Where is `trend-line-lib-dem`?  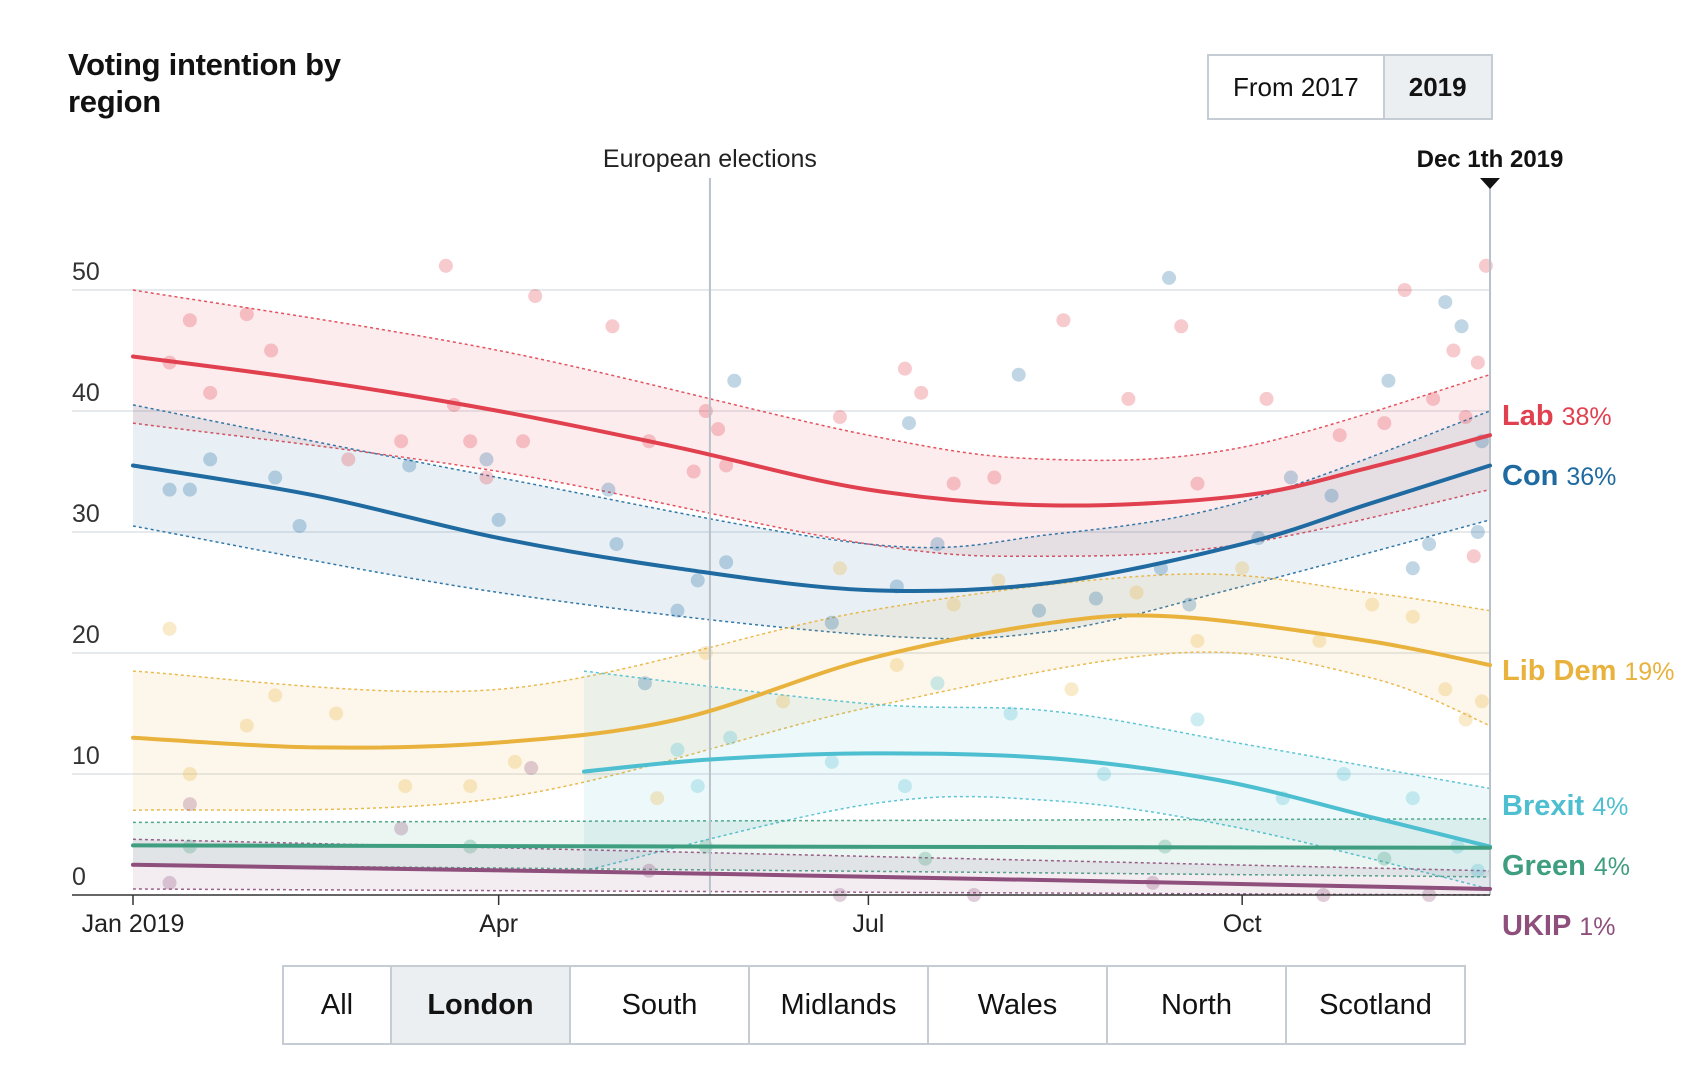 trend-line-lib-dem is located at coordinates (811, 681).